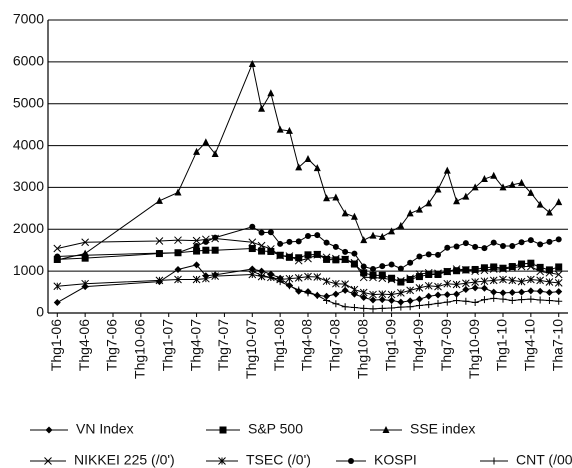 The image size is (572, 468). I want to click on x-tick-label: Thg1-07, so click(167, 345).